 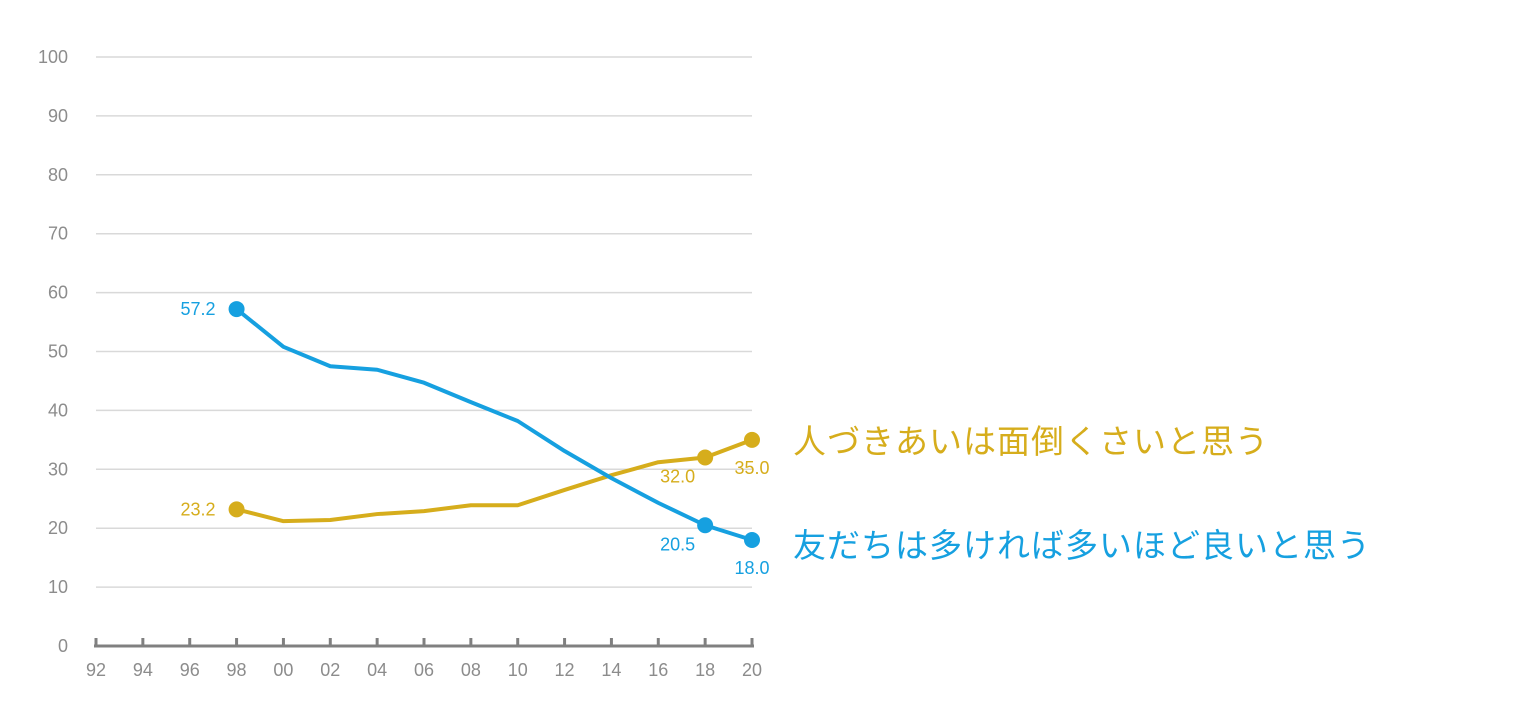 What do you see at coordinates (63, 646) in the screenshot?
I see `y-tick-label: 0` at bounding box center [63, 646].